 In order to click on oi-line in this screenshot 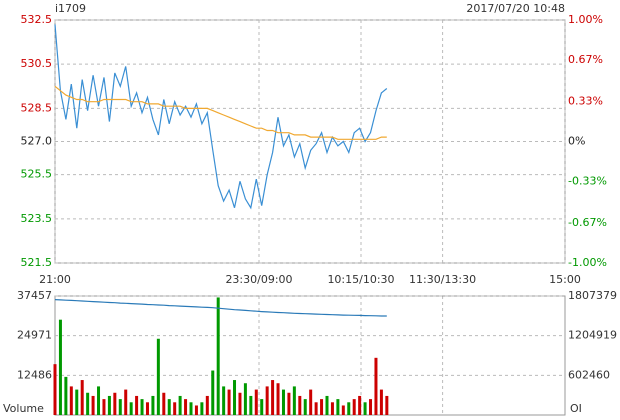, I will do `click(220, 308)`.